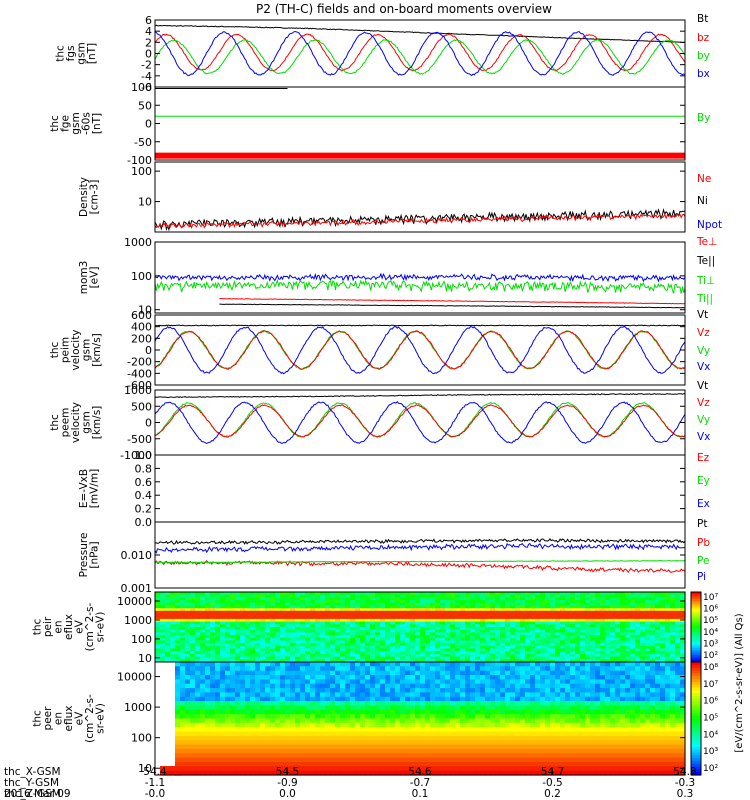 The image size is (750, 800). I want to click on series-Te_perp, so click(452, 301).